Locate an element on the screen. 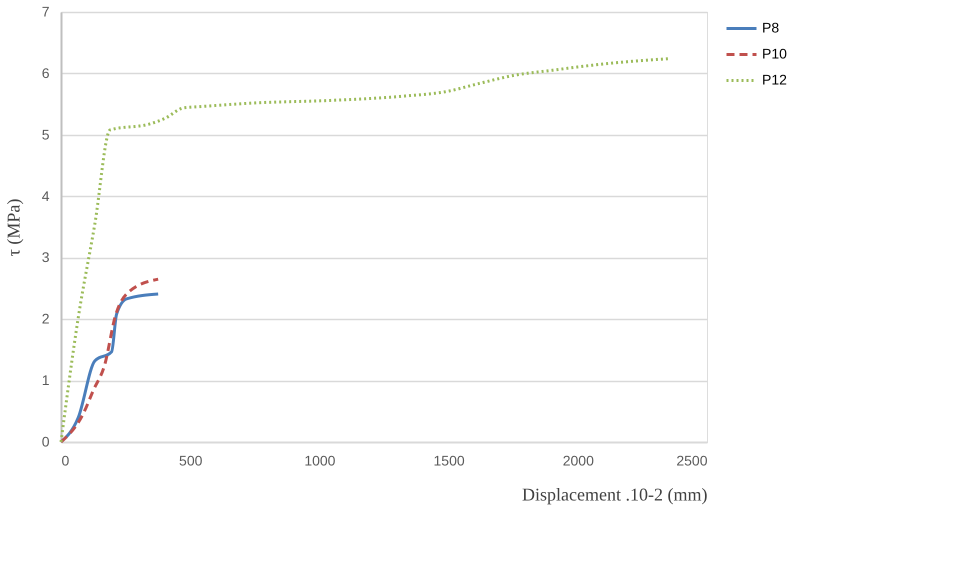 The height and width of the screenshot is (578, 963). legend-label: P10 is located at coordinates (775, 54).